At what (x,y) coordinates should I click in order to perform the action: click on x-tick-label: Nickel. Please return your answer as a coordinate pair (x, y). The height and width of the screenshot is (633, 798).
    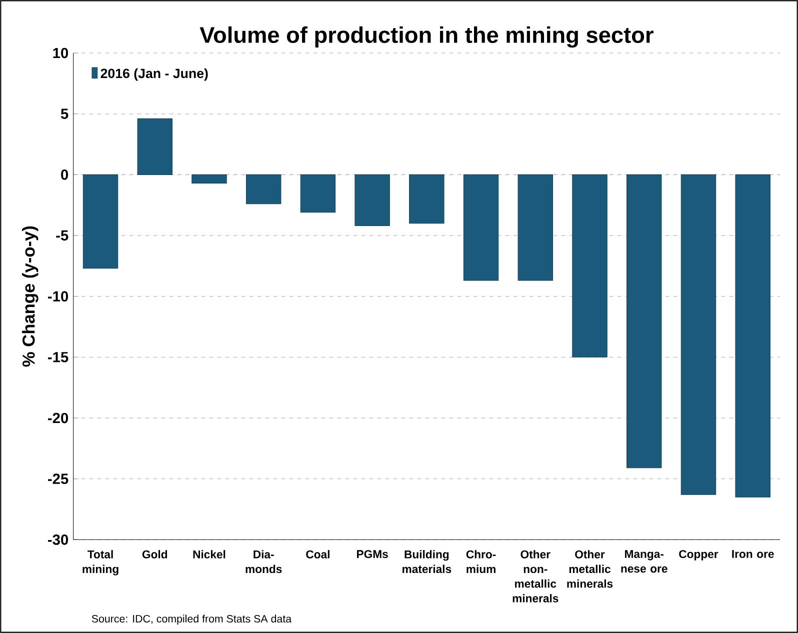
    Looking at the image, I should click on (209, 554).